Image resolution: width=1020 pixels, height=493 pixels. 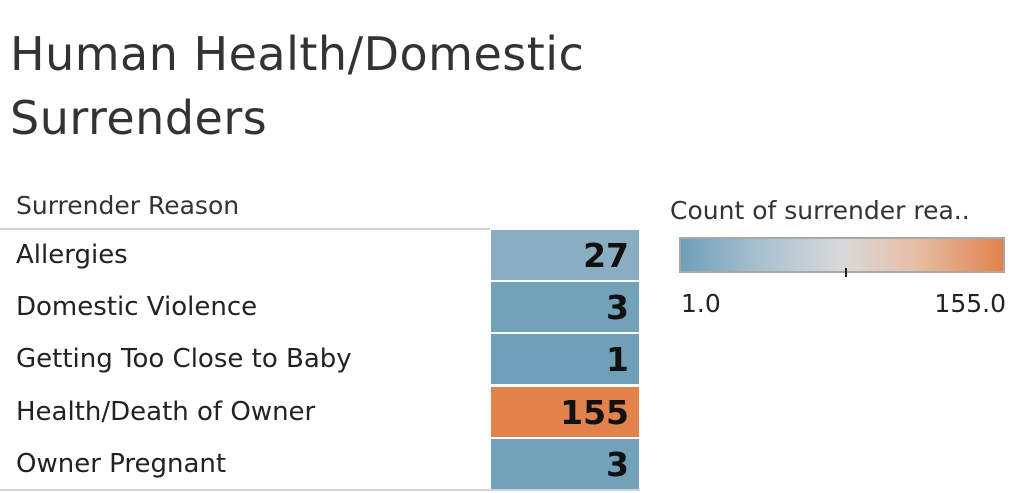 What do you see at coordinates (137, 307) in the screenshot?
I see `row-label: Domestic Violence` at bounding box center [137, 307].